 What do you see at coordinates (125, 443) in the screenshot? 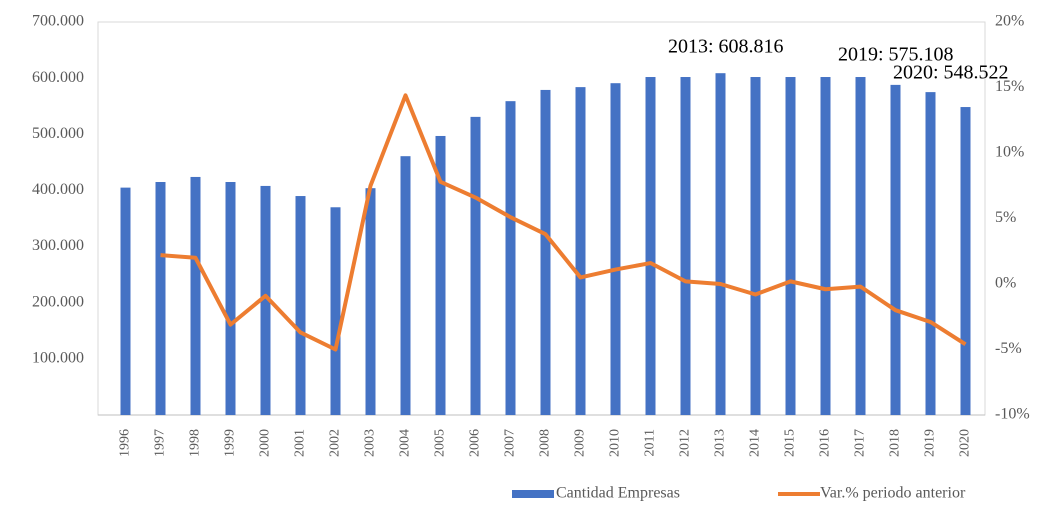
I see `x-tick-label: 1996` at bounding box center [125, 443].